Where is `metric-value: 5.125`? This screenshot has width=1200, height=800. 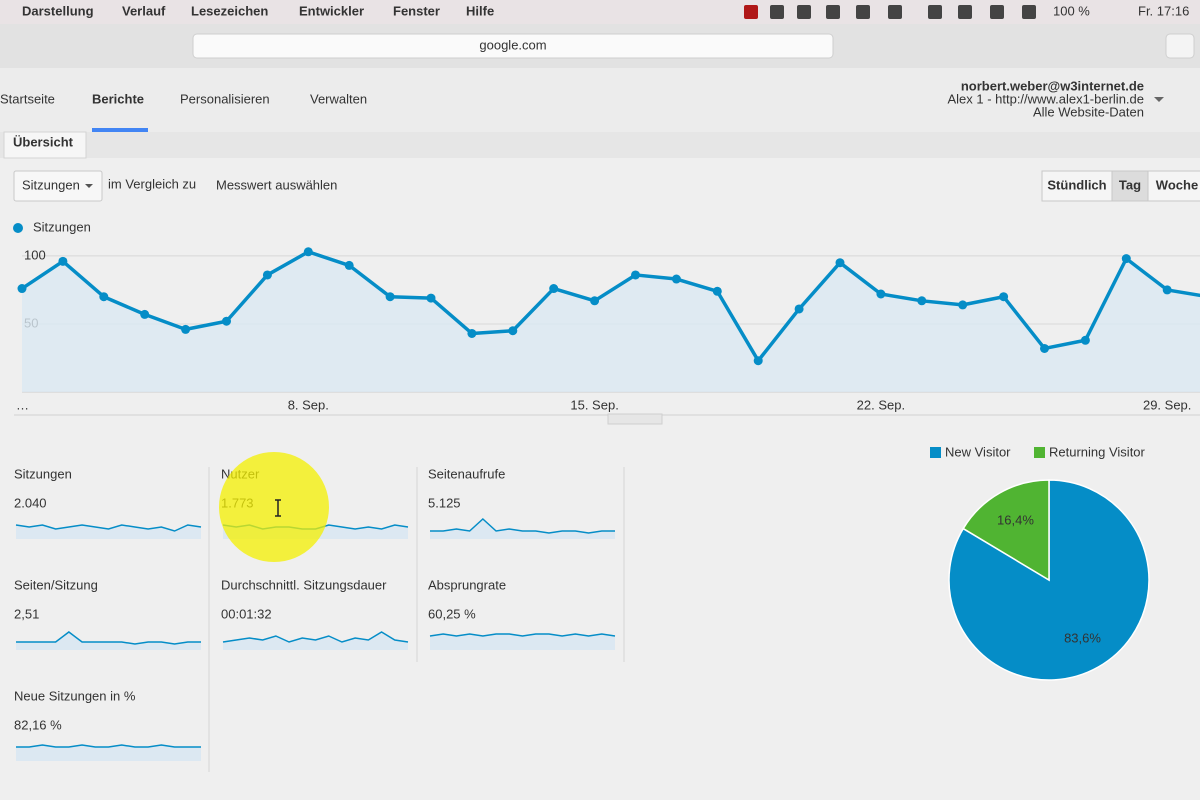 metric-value: 5.125 is located at coordinates (444, 502).